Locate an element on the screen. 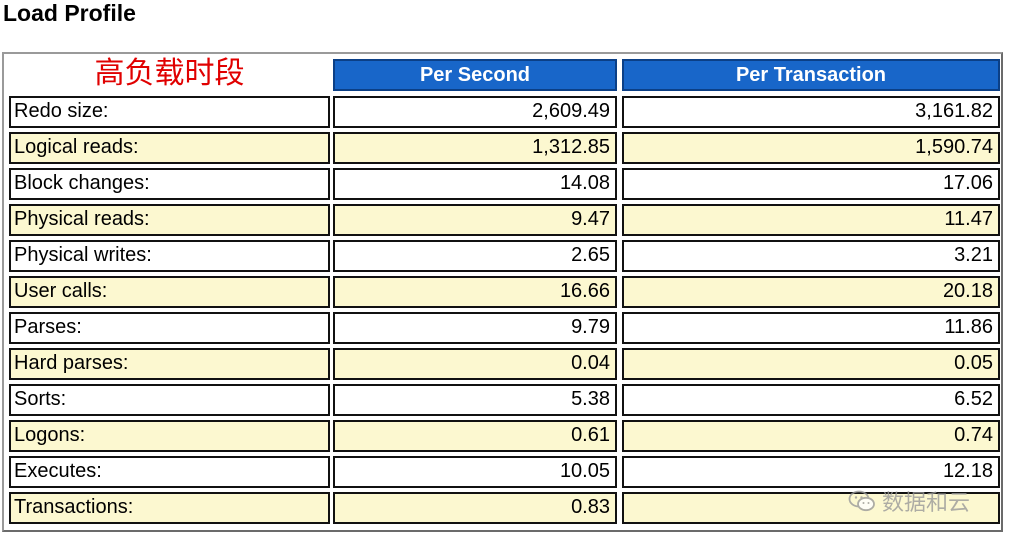  row-label: Hard parses: is located at coordinates (169, 364).